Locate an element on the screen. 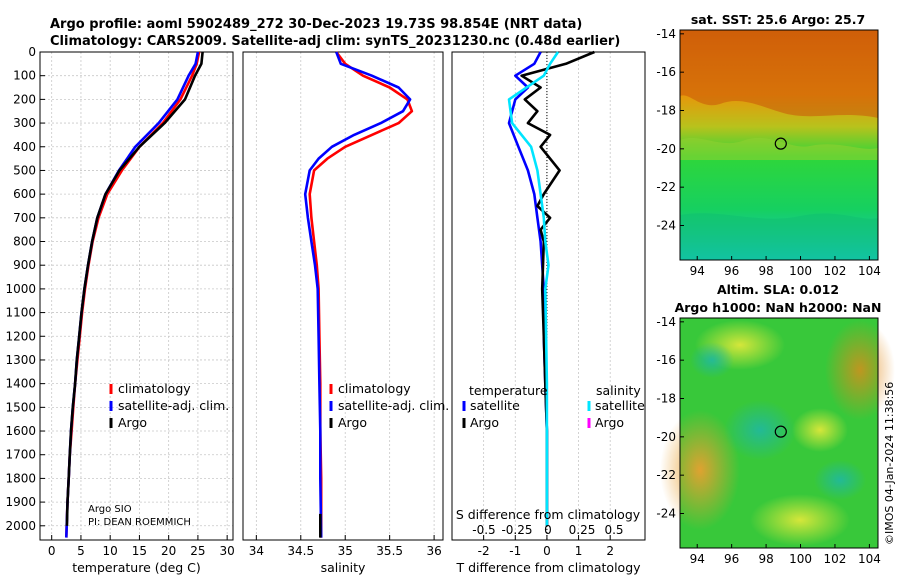 The width and height of the screenshot is (900, 580). sla-axes: 94 96 98 100 102 104 -14 -16 -18 -20 -22 -24 is located at coordinates (768, 440).